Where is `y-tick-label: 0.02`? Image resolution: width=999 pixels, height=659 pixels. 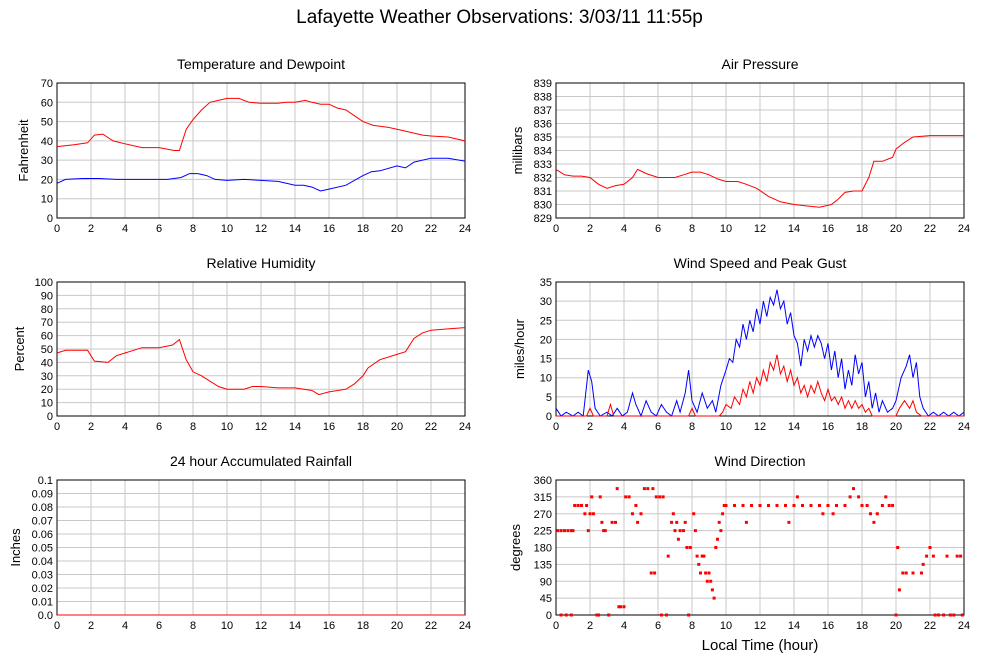 y-tick-label: 0.02 is located at coordinates (42, 589).